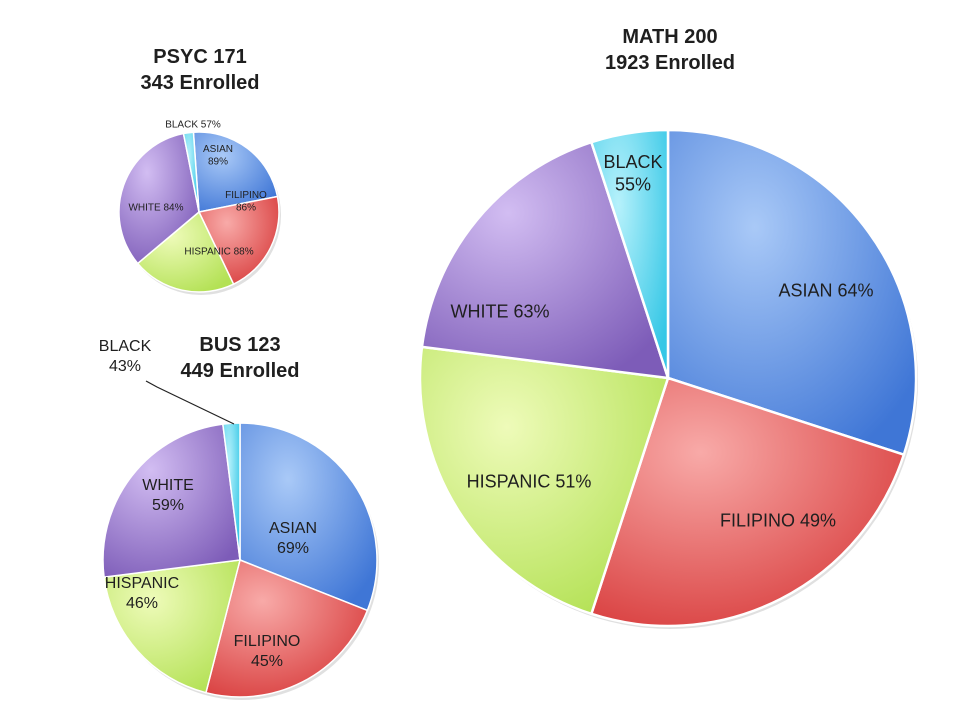 The width and height of the screenshot is (960, 720). I want to click on psyc-171-slice-black, so click(191, 172).